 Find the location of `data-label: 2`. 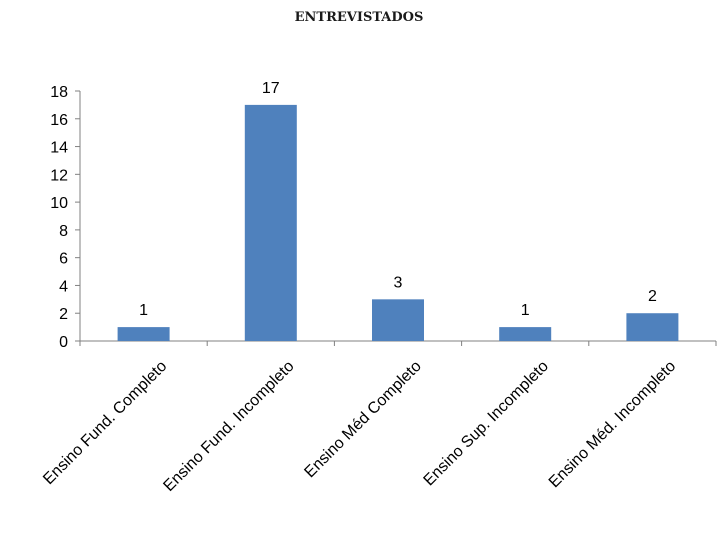

data-label: 2 is located at coordinates (652, 296).